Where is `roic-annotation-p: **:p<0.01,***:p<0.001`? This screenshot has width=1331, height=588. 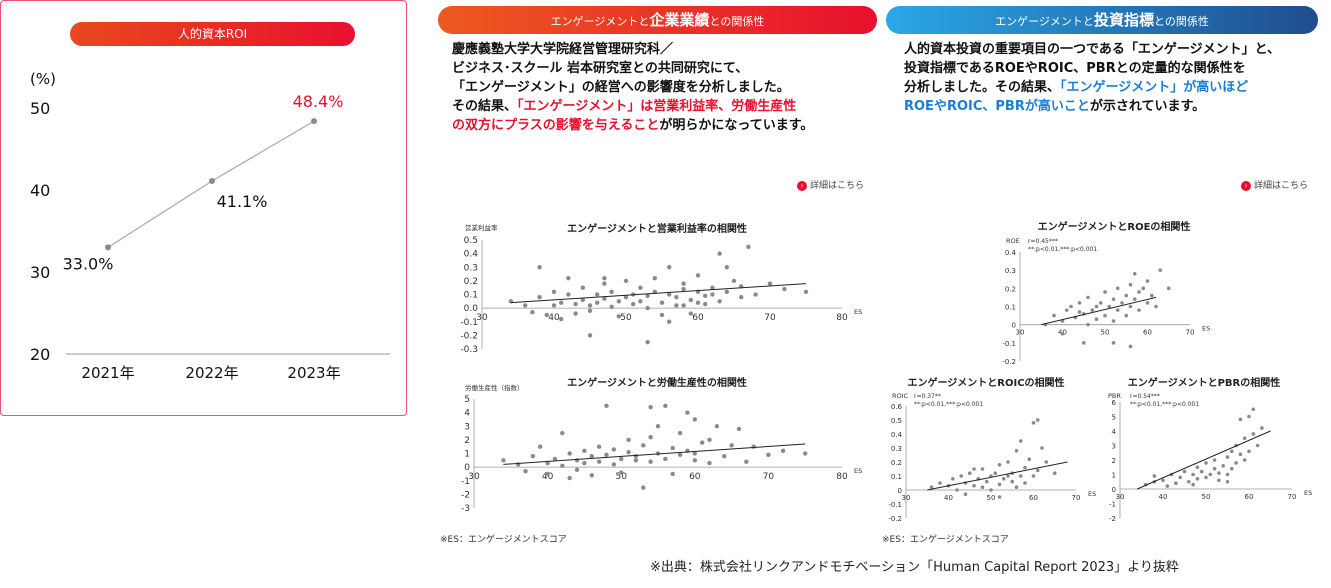
roic-annotation-p: **:p<0.01,***:p<0.001 is located at coordinates (948, 404).